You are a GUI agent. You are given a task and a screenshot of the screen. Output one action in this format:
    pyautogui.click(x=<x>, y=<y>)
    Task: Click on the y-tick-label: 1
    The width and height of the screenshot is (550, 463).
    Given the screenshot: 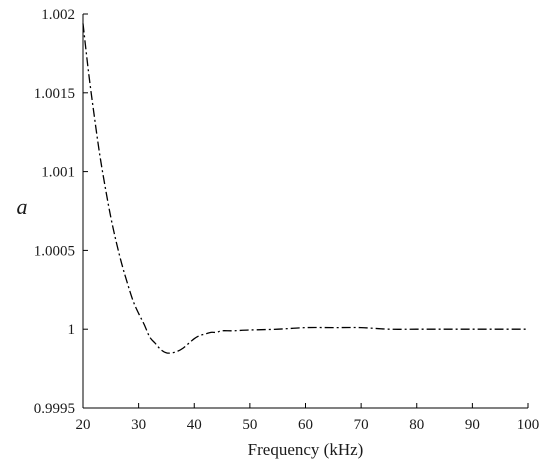 What is the action you would take?
    pyautogui.click(x=72, y=330)
    